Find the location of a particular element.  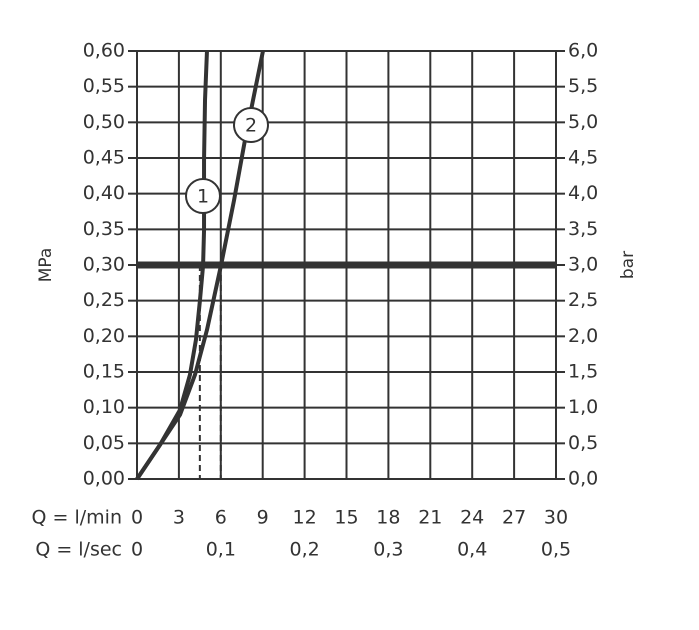

x-tick-label: 30 is located at coordinates (556, 518).